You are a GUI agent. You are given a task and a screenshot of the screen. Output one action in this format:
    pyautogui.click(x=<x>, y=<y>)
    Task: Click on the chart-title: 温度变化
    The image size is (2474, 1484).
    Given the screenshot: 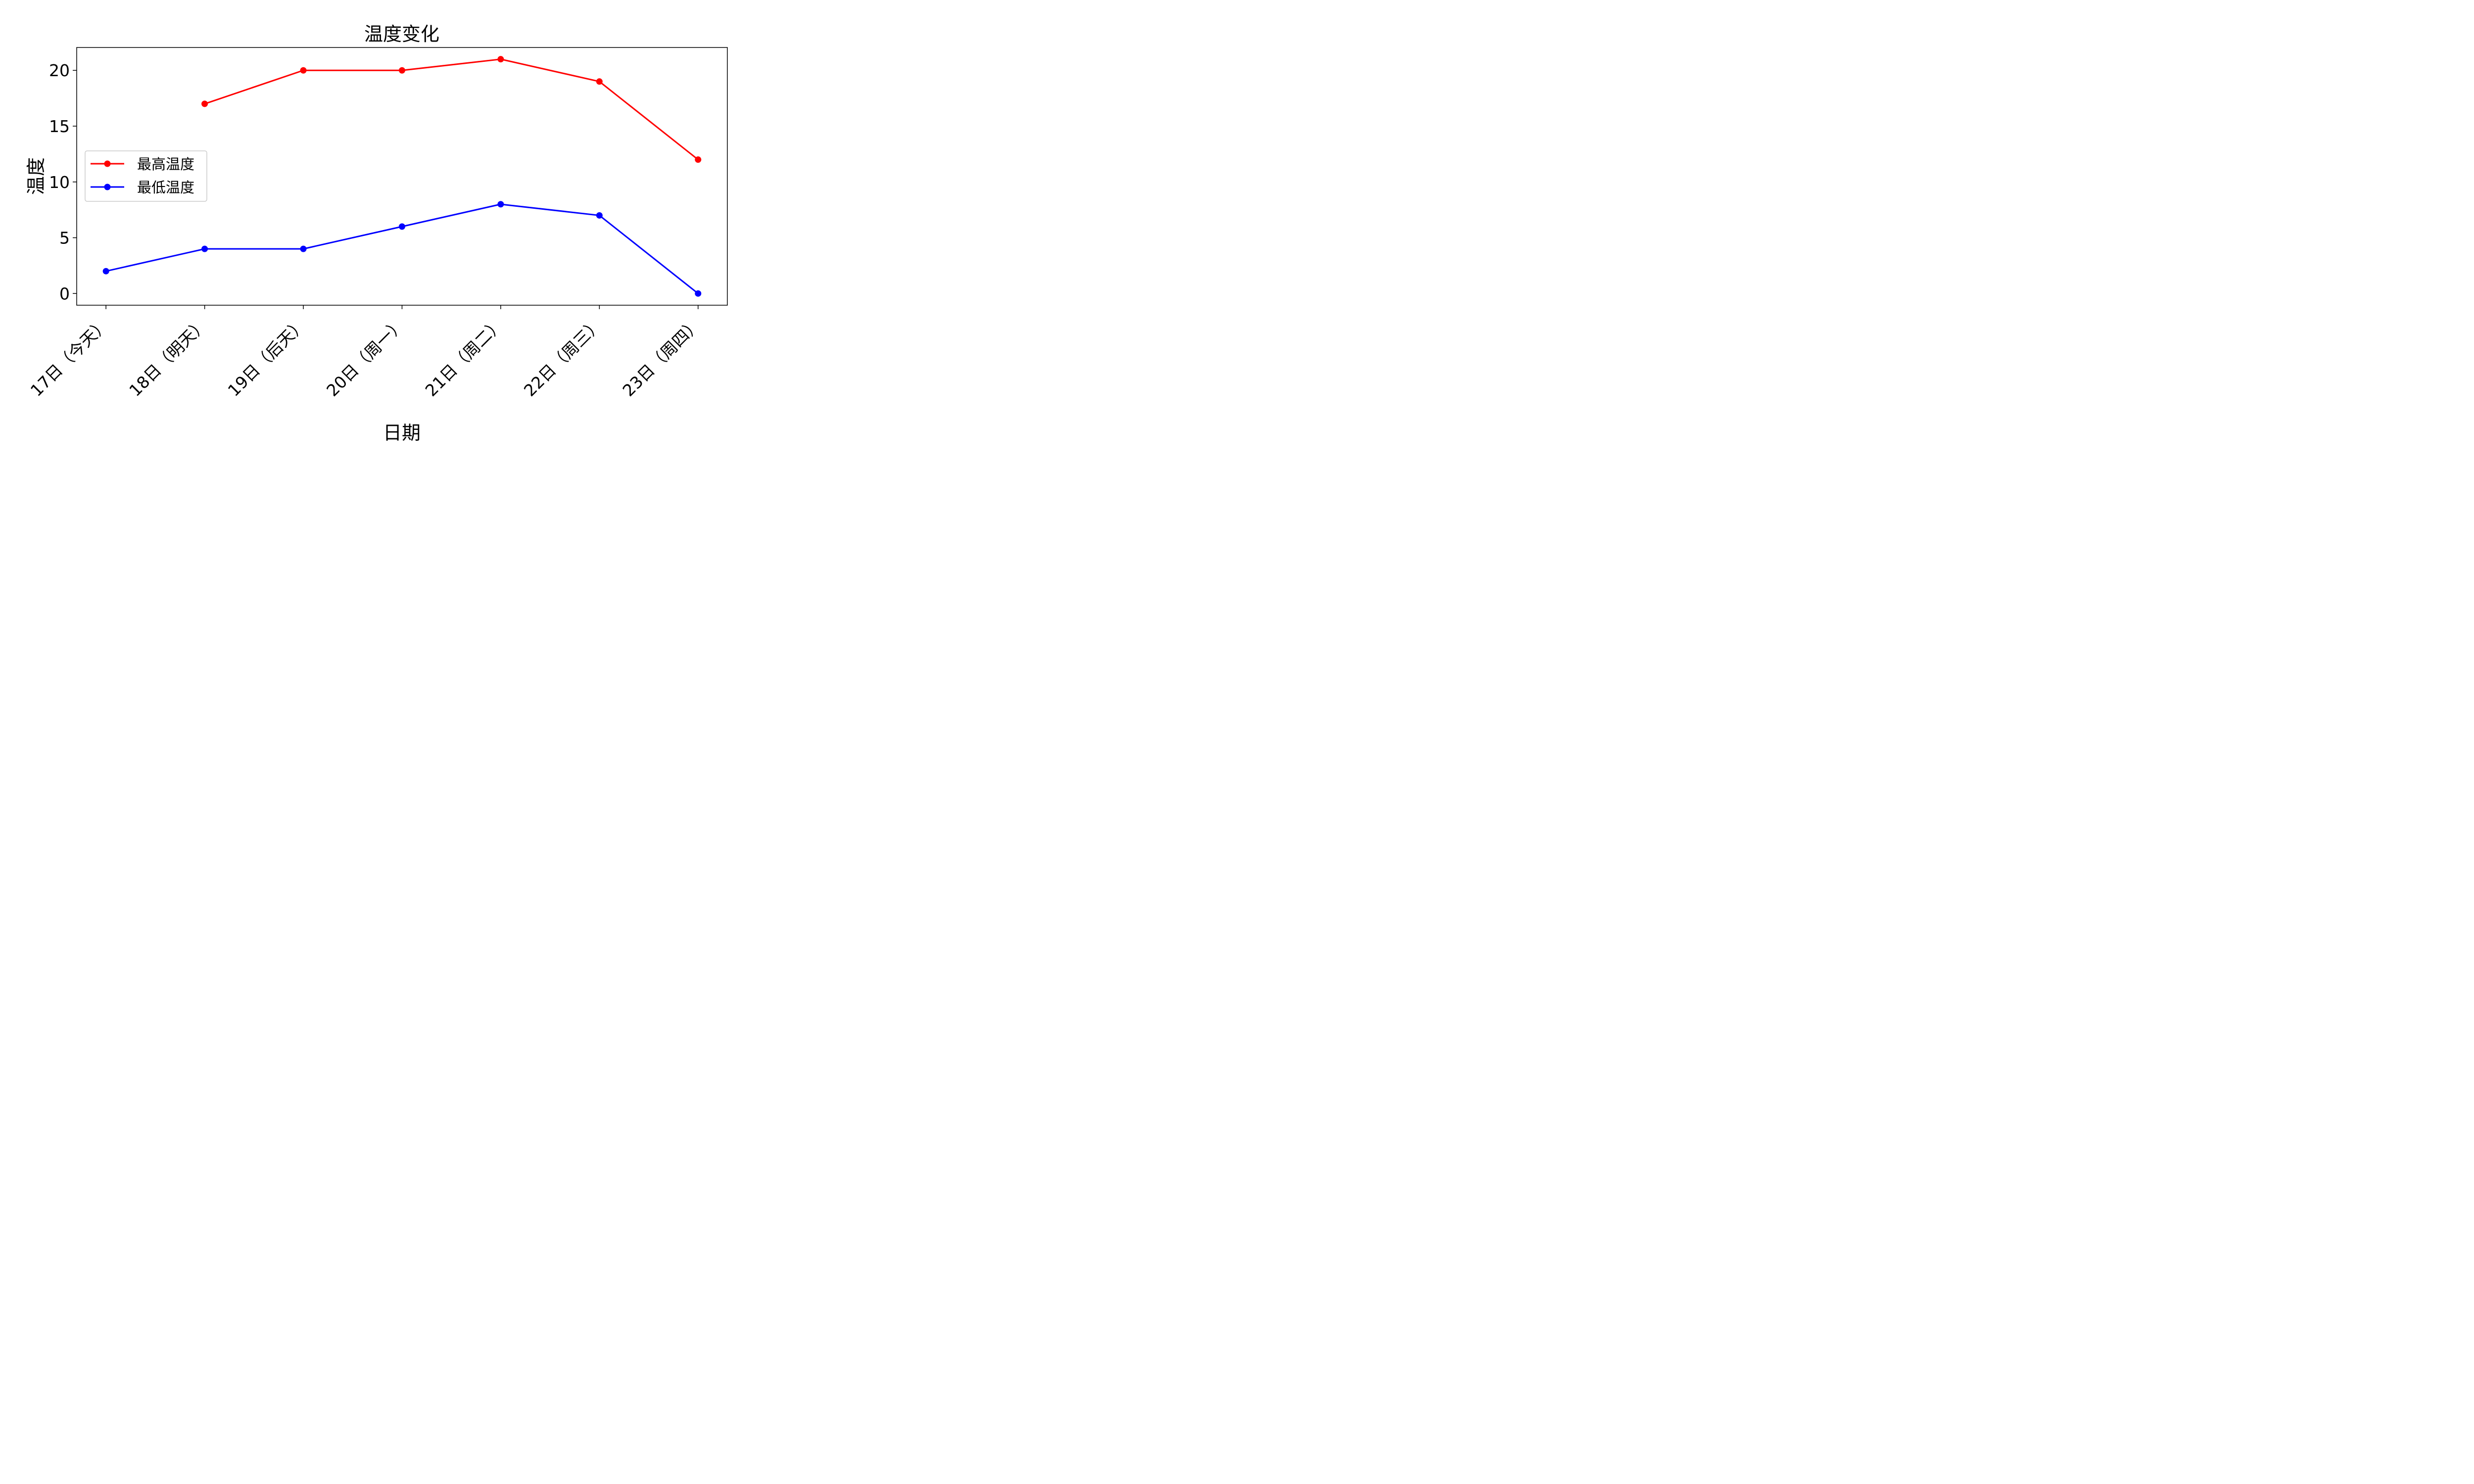 What is the action you would take?
    pyautogui.click(x=402, y=34)
    